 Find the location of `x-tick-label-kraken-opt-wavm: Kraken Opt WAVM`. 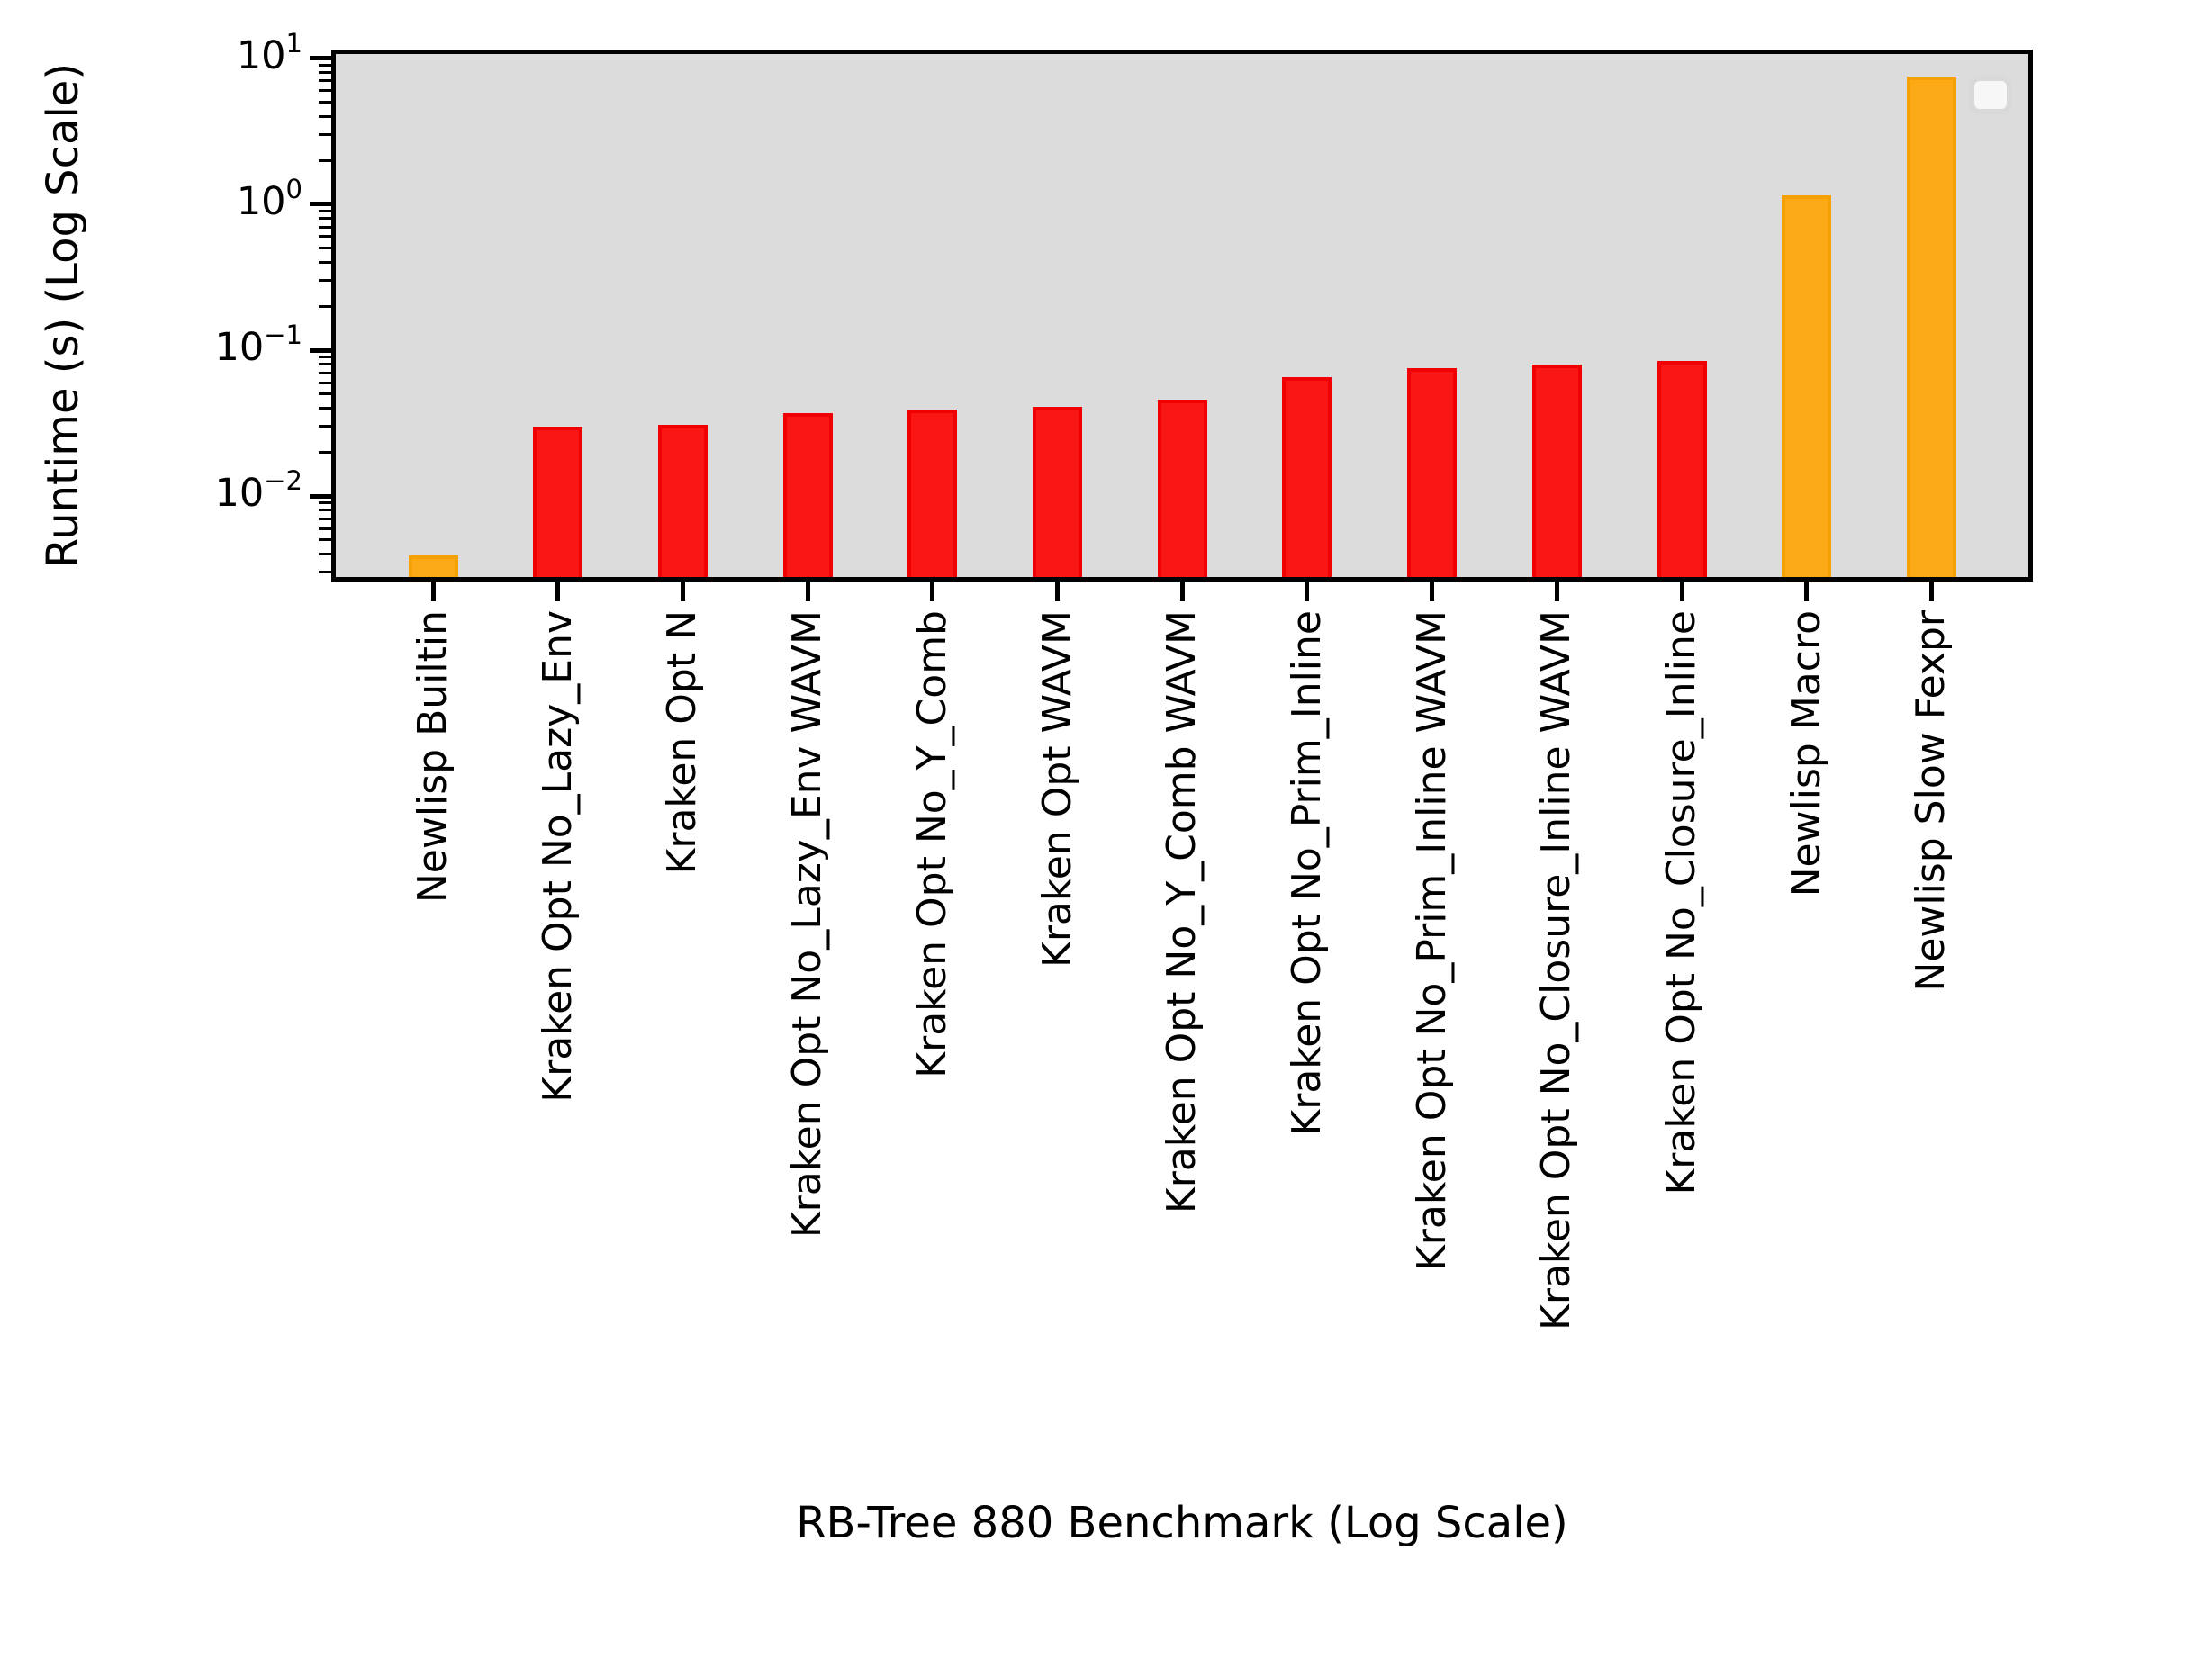

x-tick-label-kraken-opt-wavm: Kraken Opt WAVM is located at coordinates (1057, 789).